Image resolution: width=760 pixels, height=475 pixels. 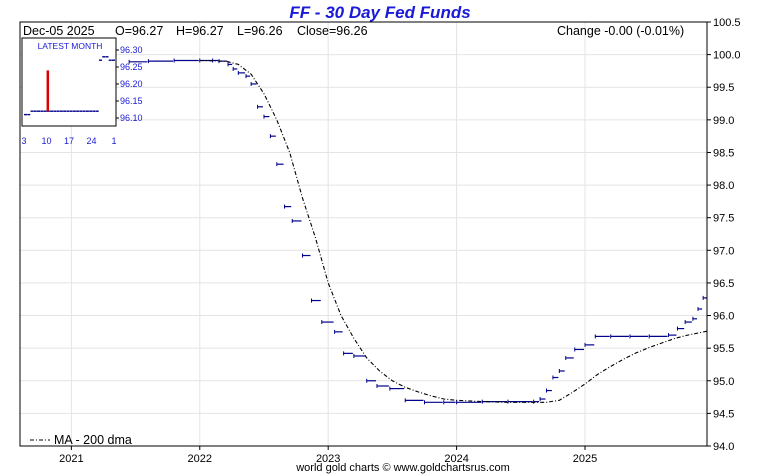 I want to click on inset-x-label: 1, so click(x=113, y=141).